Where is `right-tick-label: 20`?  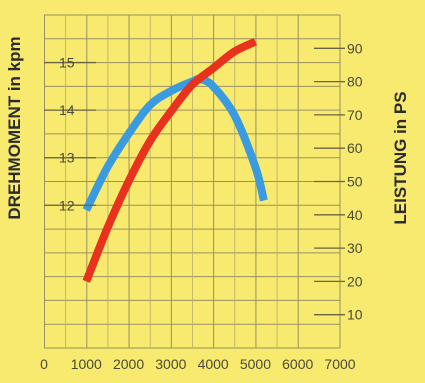
right-tick-label: 20 is located at coordinates (355, 281).